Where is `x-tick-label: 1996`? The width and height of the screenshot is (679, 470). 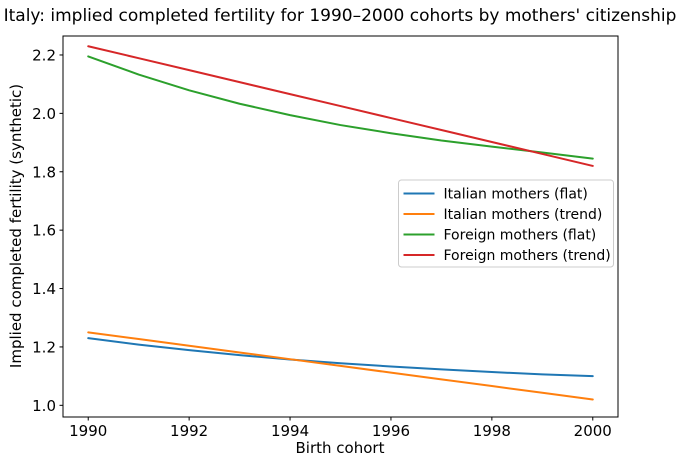
x-tick-label: 1996 is located at coordinates (391, 431).